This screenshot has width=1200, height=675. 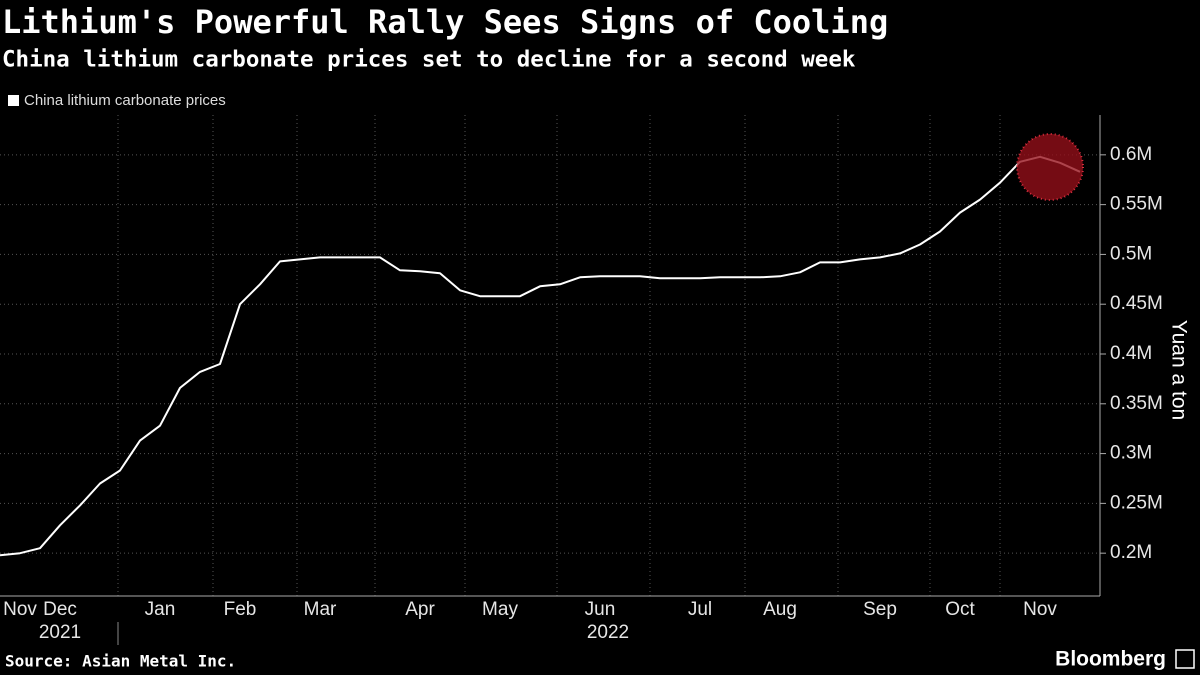 I want to click on x-group-label: 2021, so click(x=60, y=632).